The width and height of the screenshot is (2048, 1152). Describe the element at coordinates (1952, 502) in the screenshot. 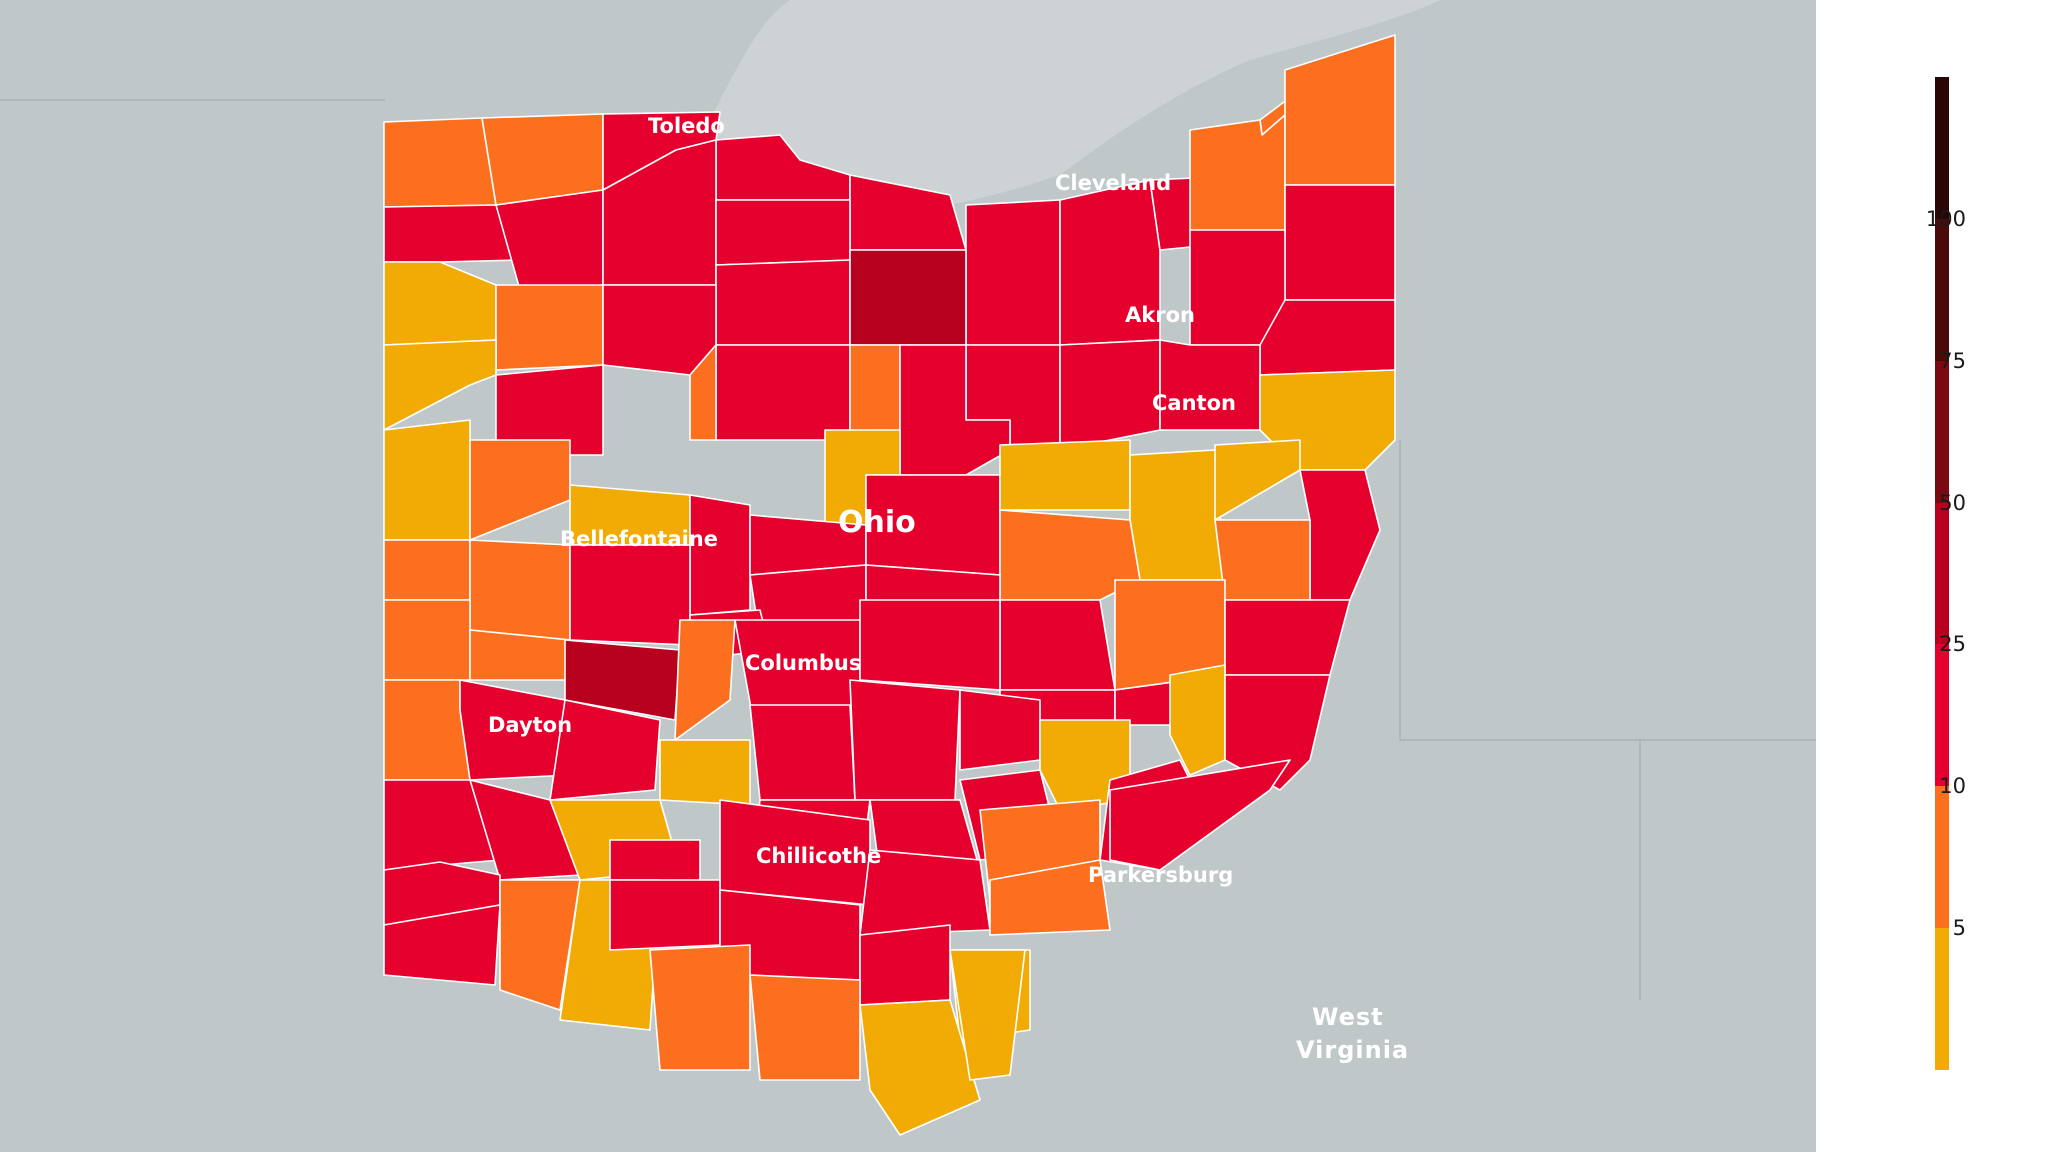

I see `legend-tick-label: 50` at that location.